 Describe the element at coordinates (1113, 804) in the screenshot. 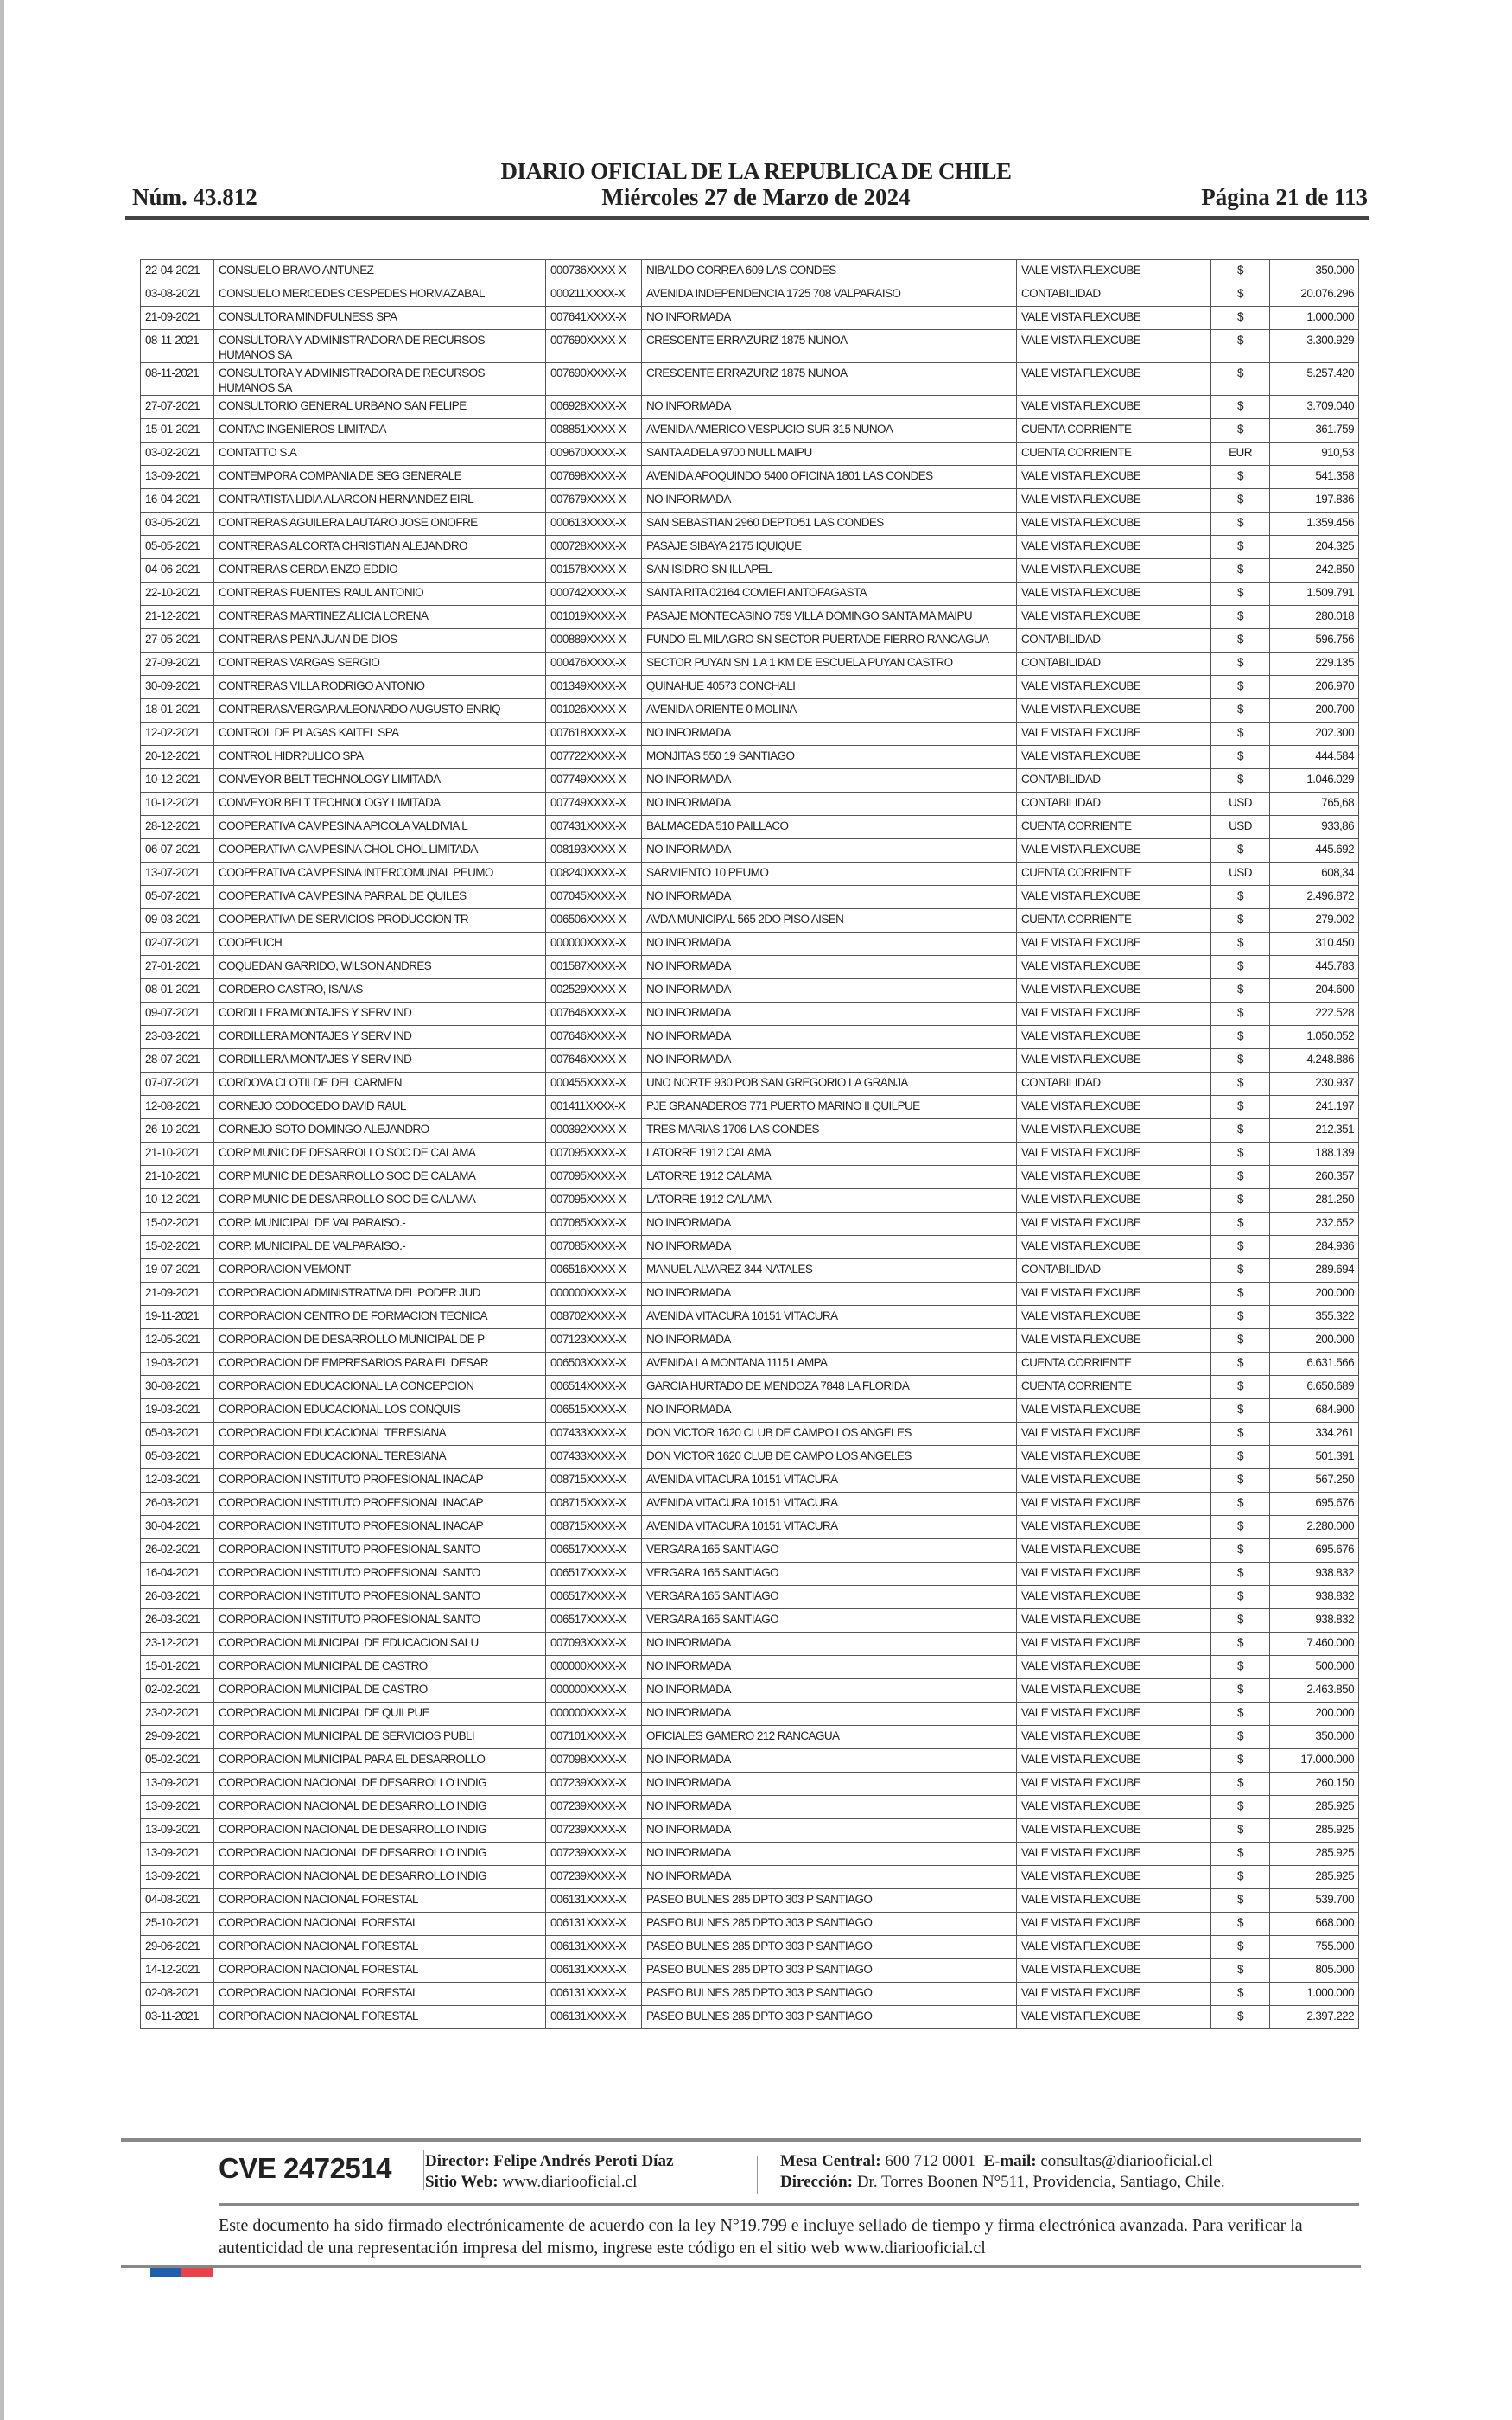

I see `payment-type-cell: CONTABILIDAD` at that location.